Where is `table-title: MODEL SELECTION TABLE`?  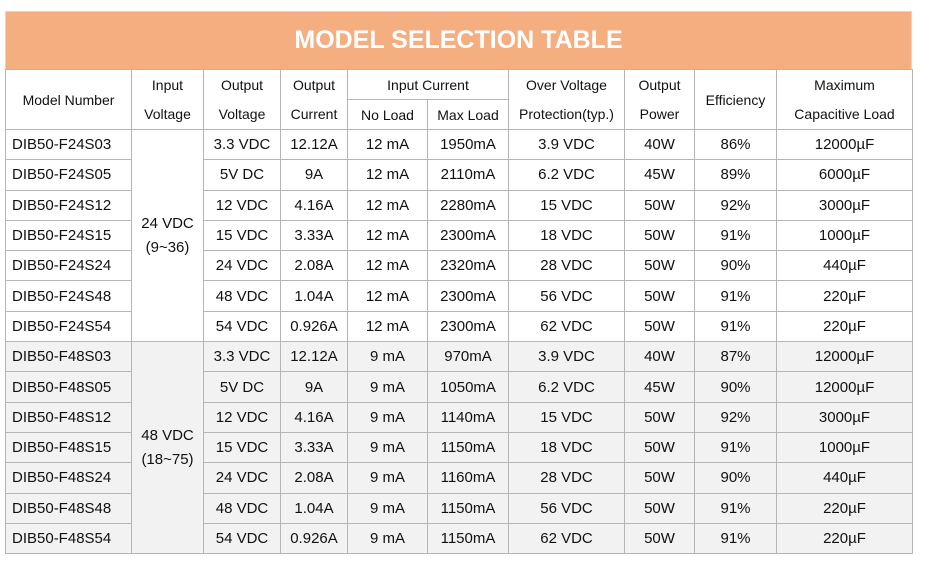 table-title: MODEL SELECTION TABLE is located at coordinates (458, 40).